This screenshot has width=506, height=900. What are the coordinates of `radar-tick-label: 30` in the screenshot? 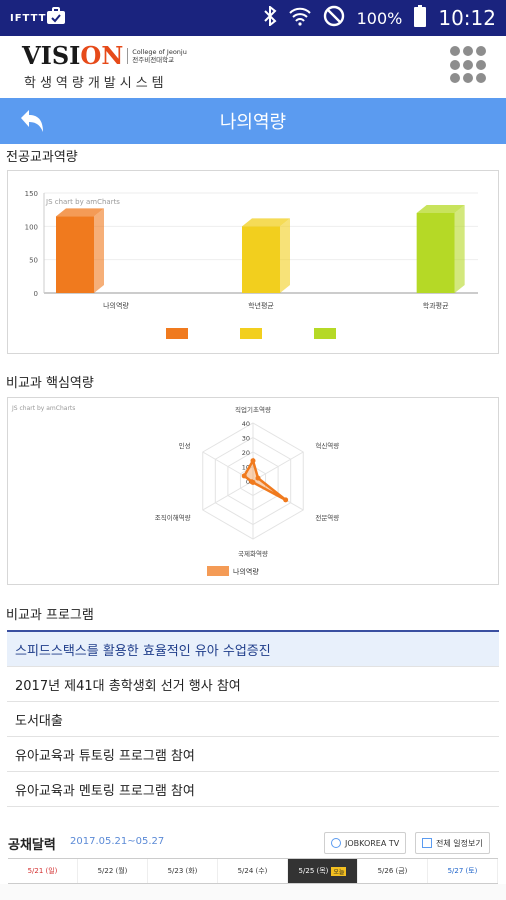 It's located at (246, 439).